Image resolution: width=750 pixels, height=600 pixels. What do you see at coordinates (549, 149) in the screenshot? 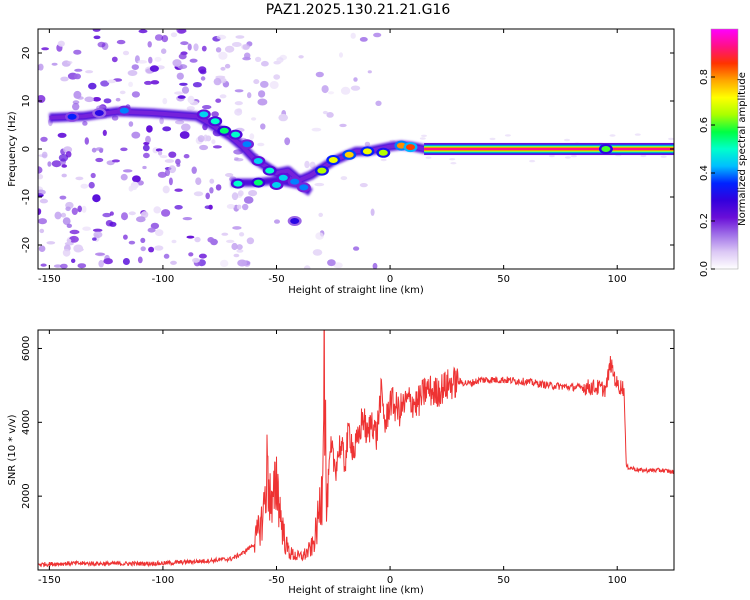
I see `carrier-band-layer` at bounding box center [549, 149].